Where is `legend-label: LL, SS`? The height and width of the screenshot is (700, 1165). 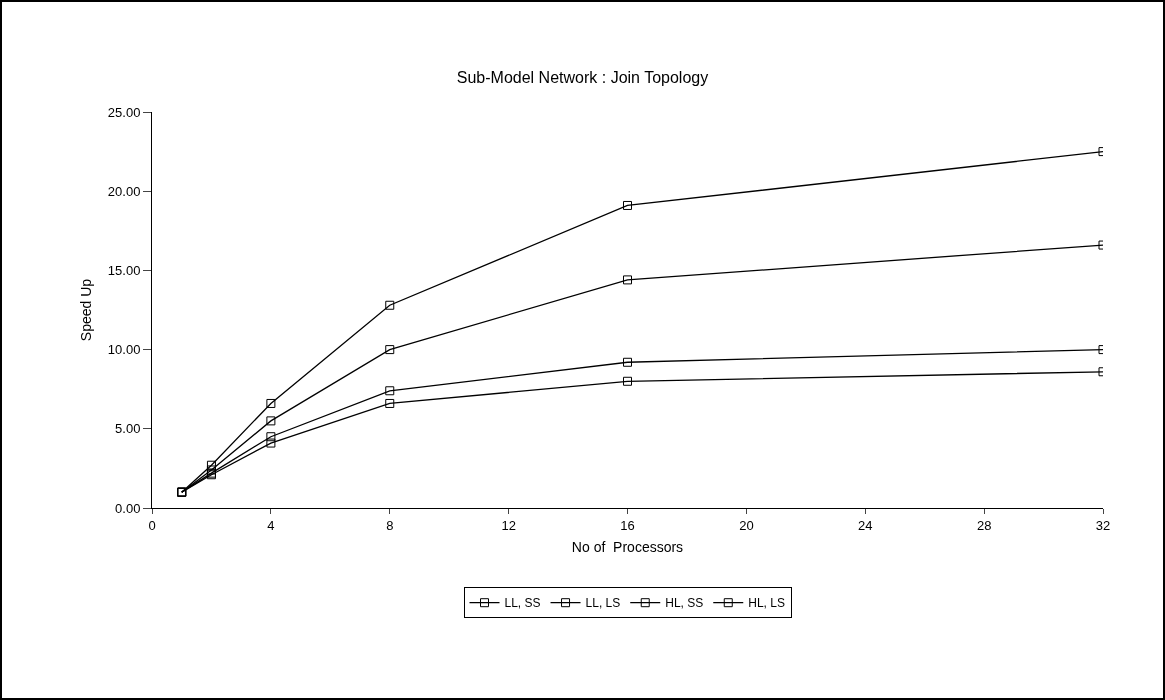
legend-label: LL, SS is located at coordinates (522, 603).